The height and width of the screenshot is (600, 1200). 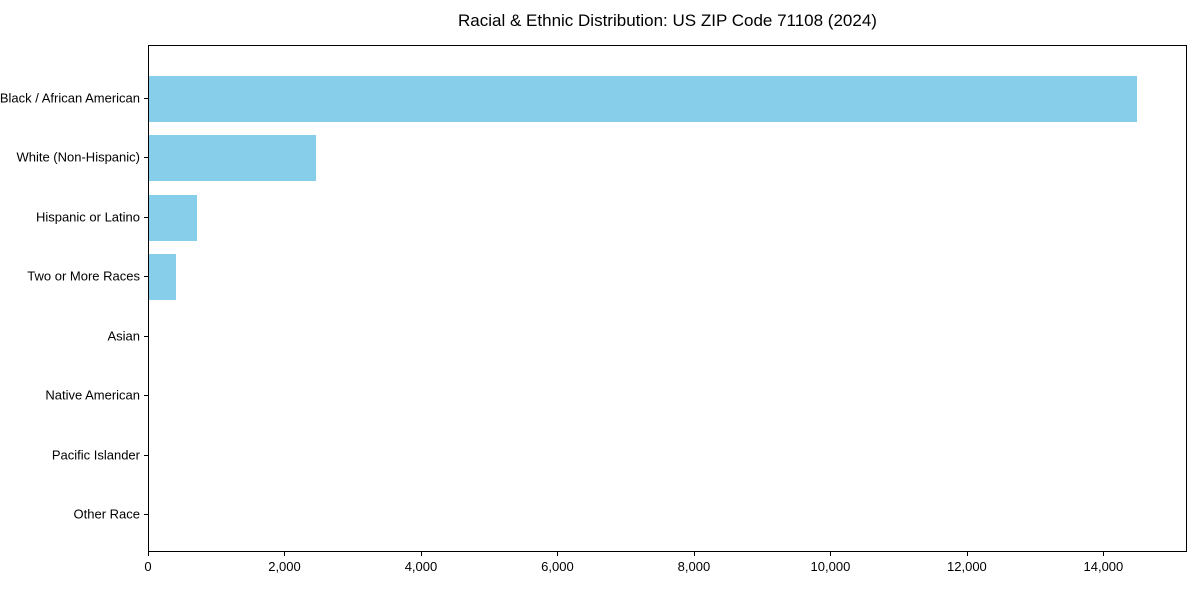 What do you see at coordinates (146, 455) in the screenshot?
I see `y-tick-pacific-islander` at bounding box center [146, 455].